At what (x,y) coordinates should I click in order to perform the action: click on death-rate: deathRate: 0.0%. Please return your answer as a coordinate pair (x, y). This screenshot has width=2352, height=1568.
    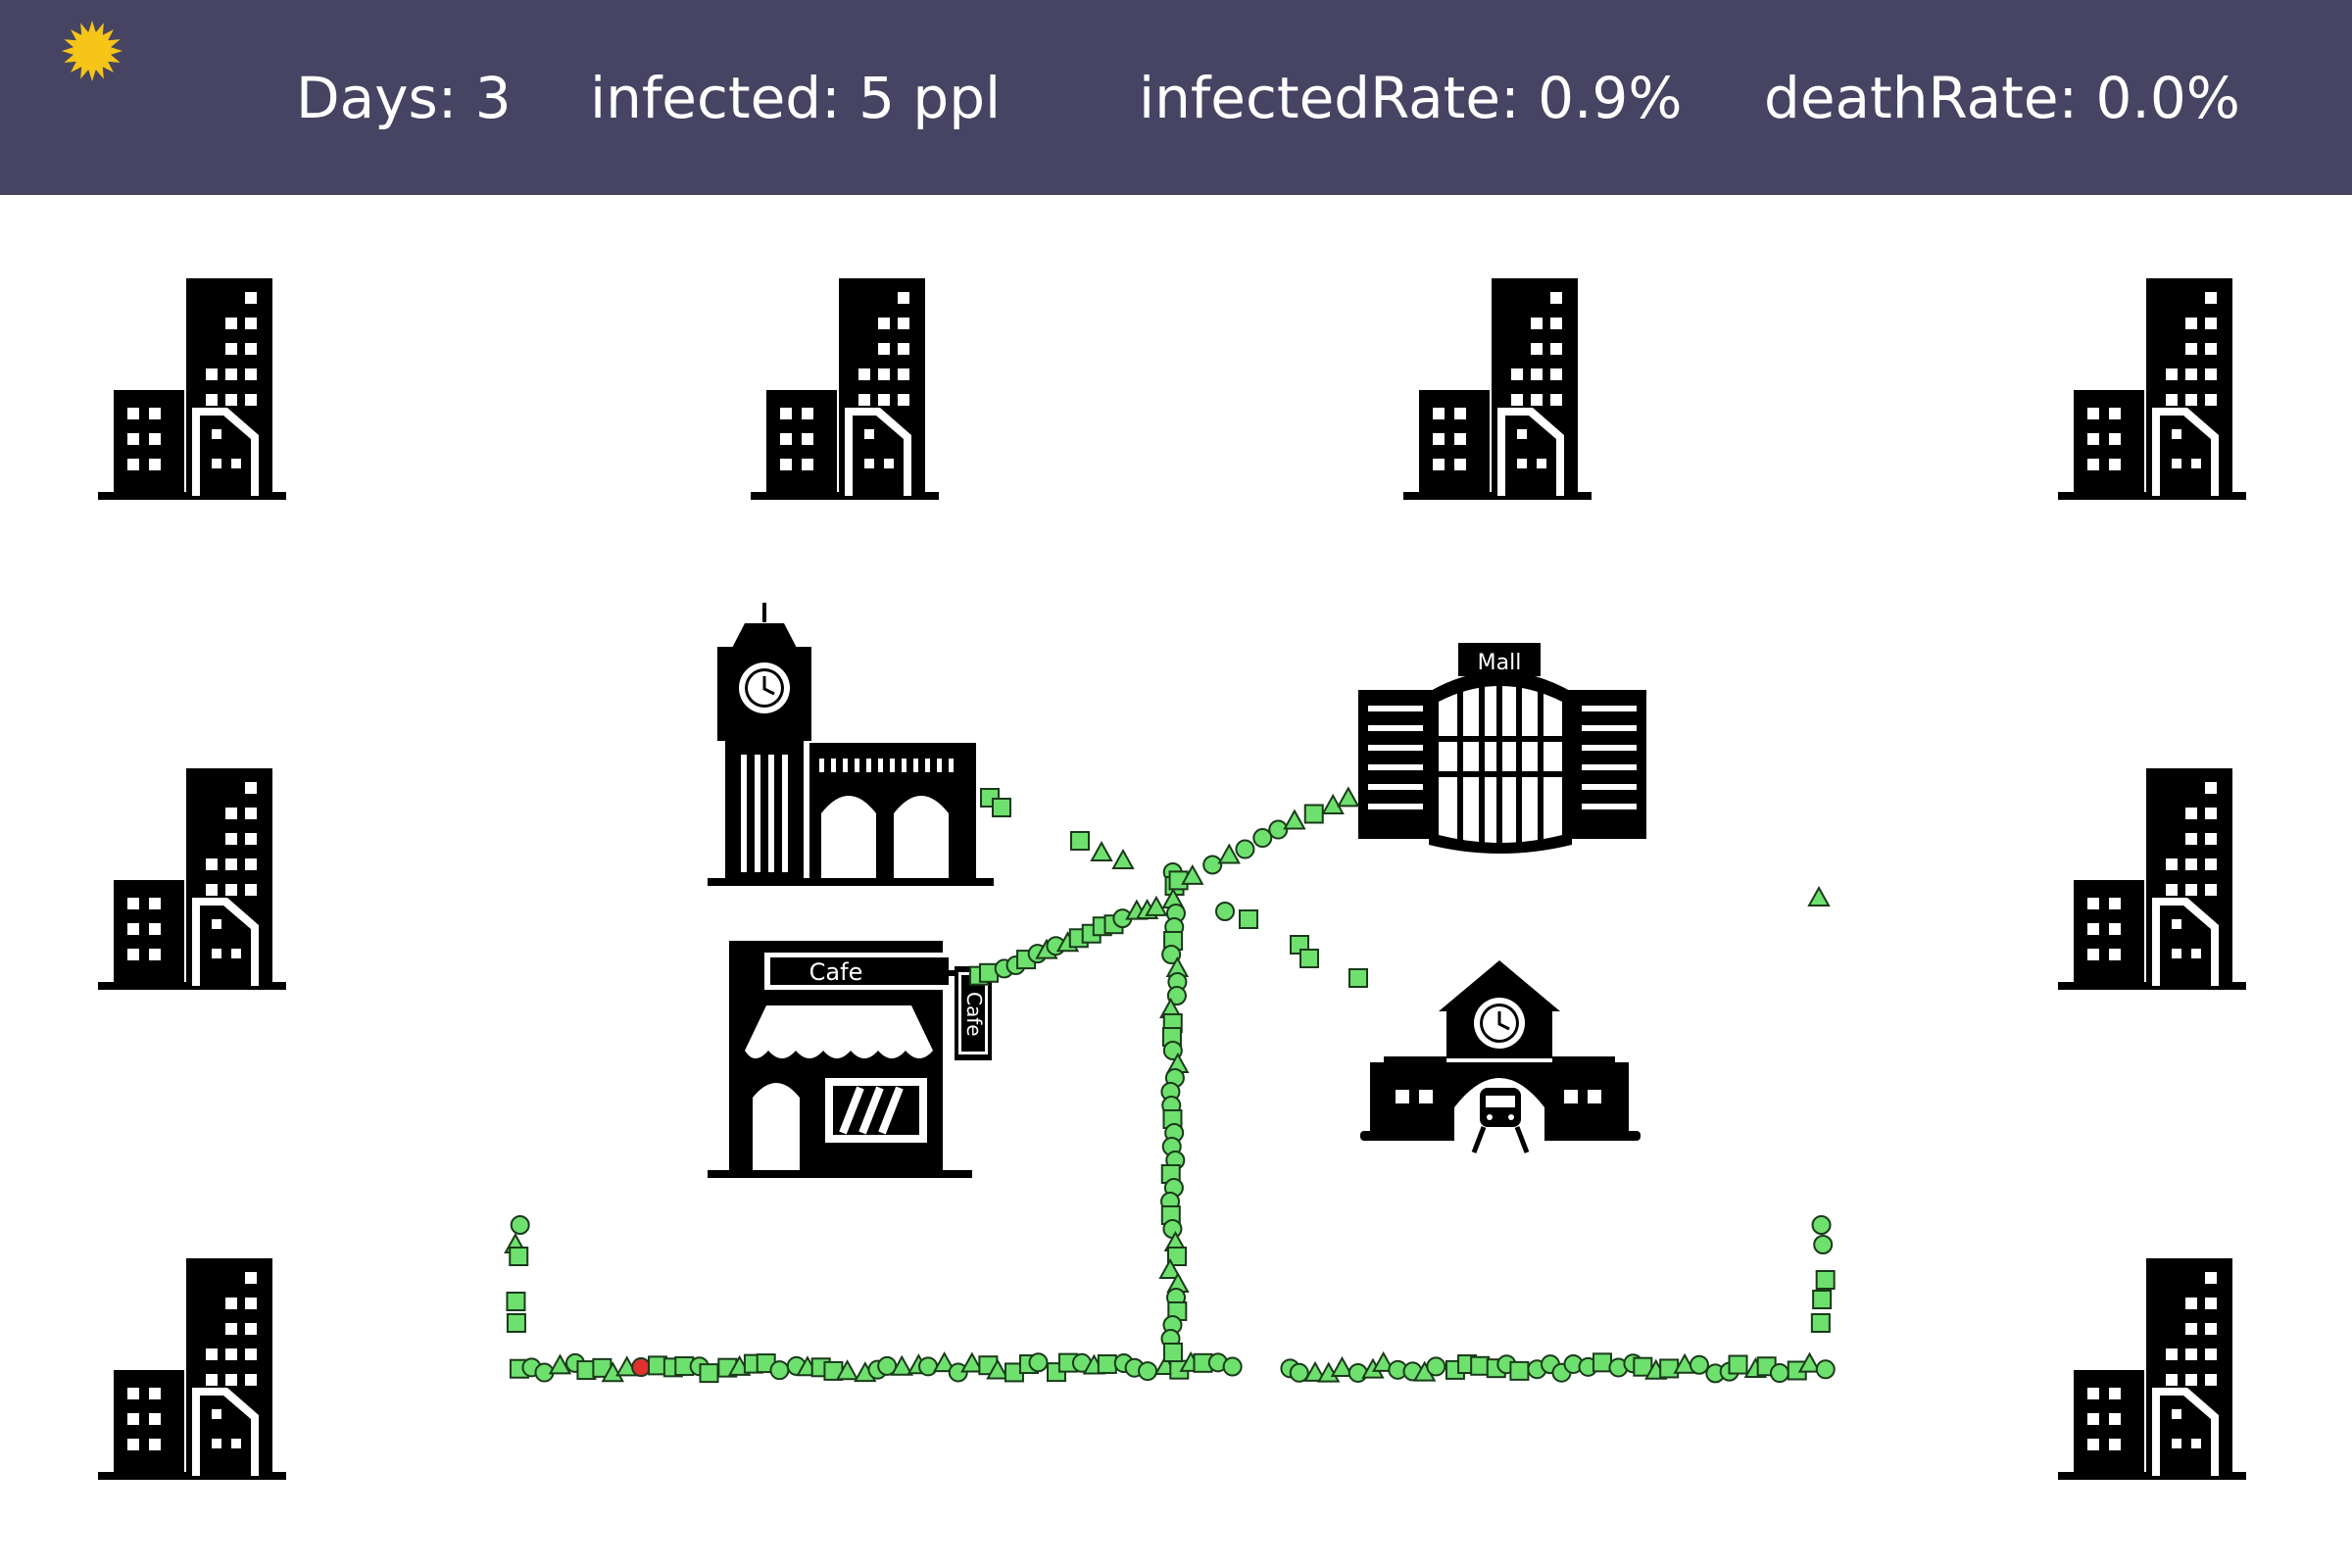
    Looking at the image, I should click on (2002, 98).